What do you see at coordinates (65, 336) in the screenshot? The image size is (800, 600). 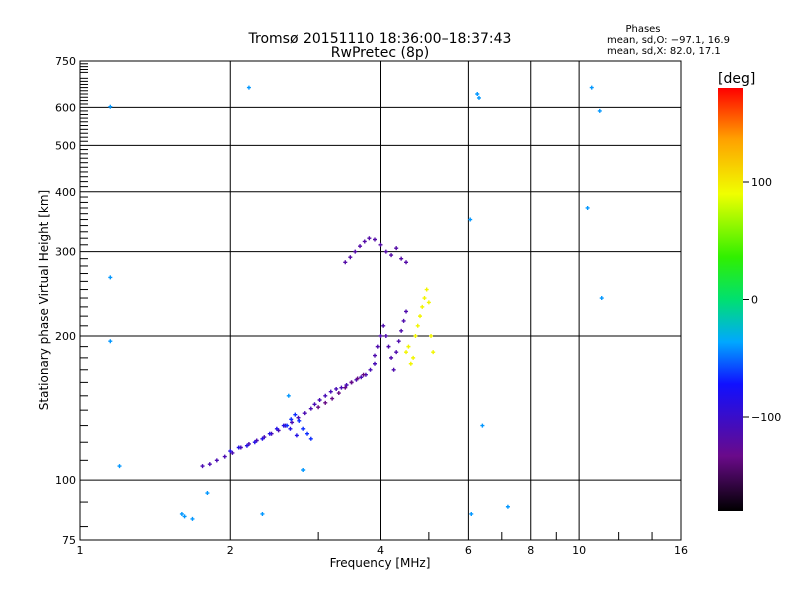 I see `y-tick-label: 200` at bounding box center [65, 336].